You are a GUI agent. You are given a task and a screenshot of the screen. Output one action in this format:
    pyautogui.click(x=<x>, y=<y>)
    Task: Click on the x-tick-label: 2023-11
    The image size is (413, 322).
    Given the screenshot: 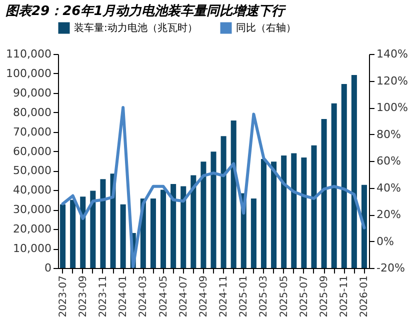 What is the action you would take?
    pyautogui.click(x=103, y=297)
    